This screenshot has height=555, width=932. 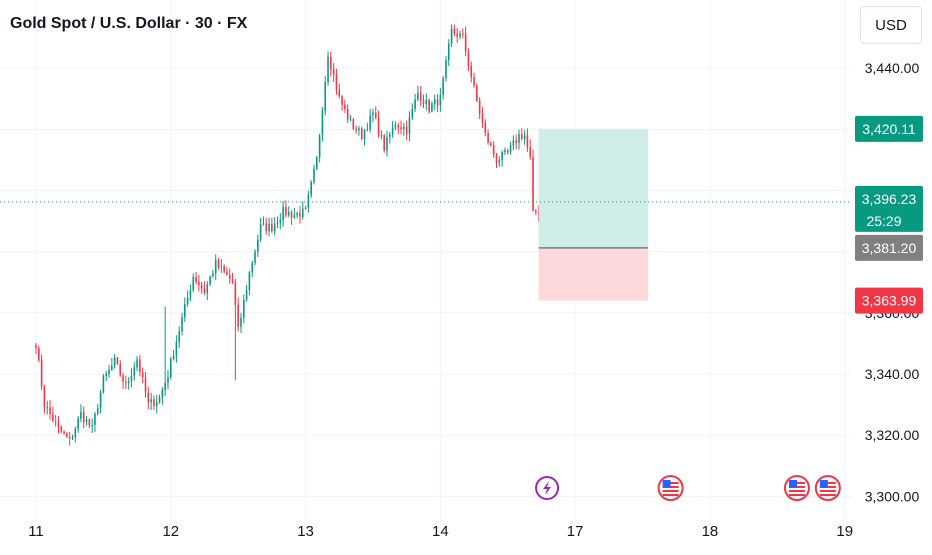 What do you see at coordinates (593, 274) in the screenshot?
I see `position-stop-zone` at bounding box center [593, 274].